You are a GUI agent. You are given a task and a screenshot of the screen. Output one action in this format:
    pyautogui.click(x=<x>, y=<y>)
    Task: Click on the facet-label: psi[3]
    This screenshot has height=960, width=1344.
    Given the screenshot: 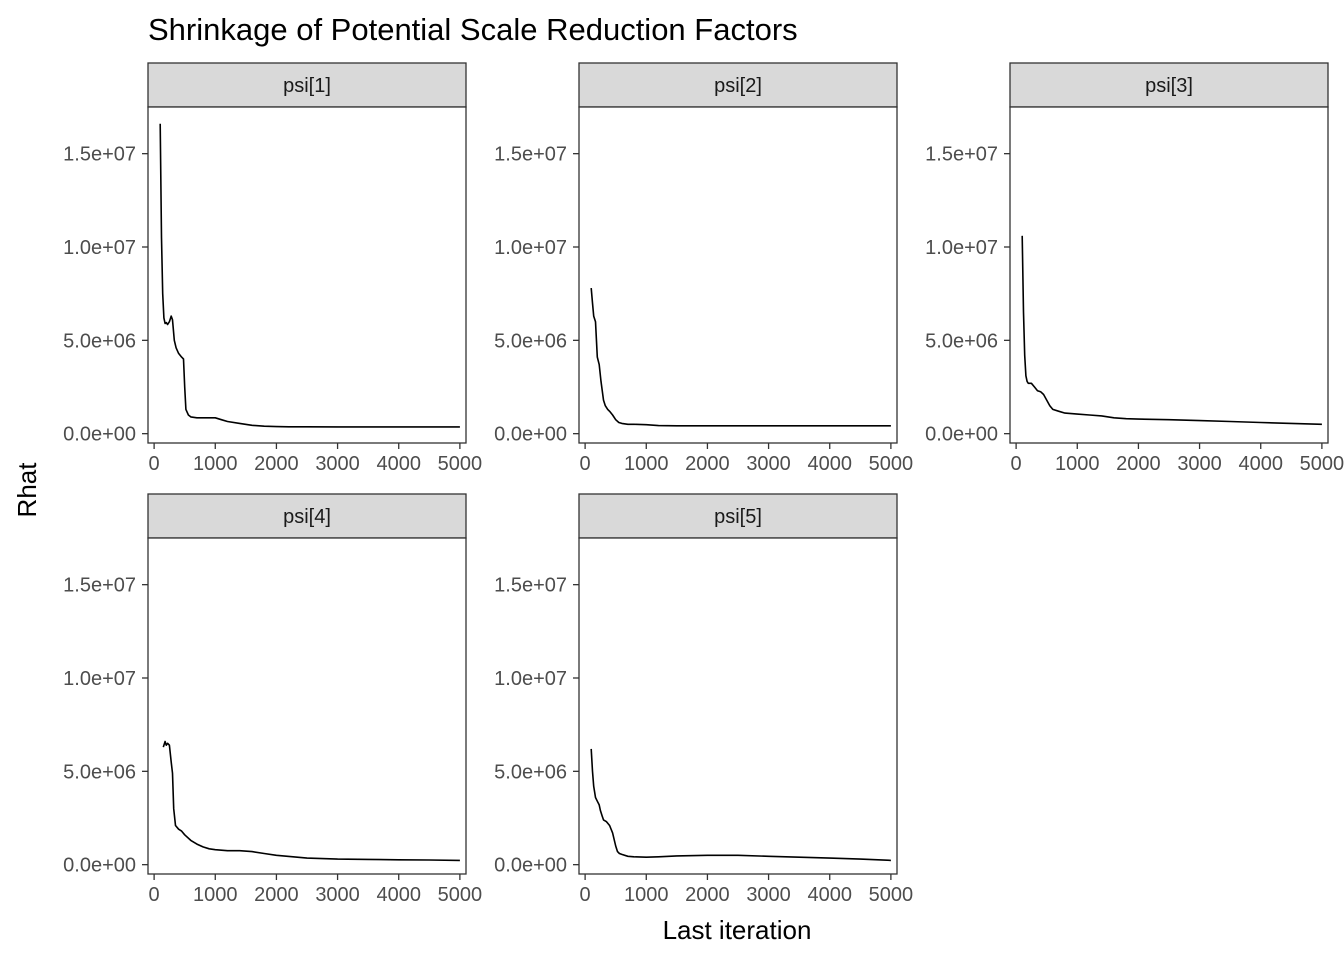 What is the action you would take?
    pyautogui.click(x=1169, y=86)
    